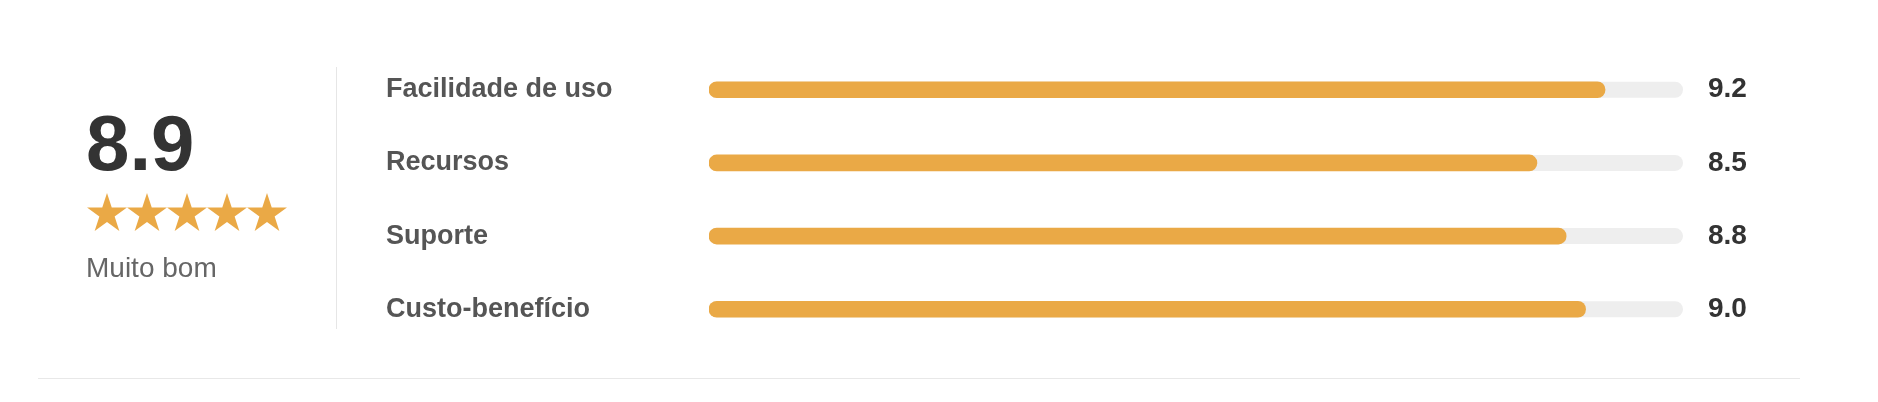 The height and width of the screenshot is (402, 1878). I want to click on data-label: 8.5, so click(1727, 161).